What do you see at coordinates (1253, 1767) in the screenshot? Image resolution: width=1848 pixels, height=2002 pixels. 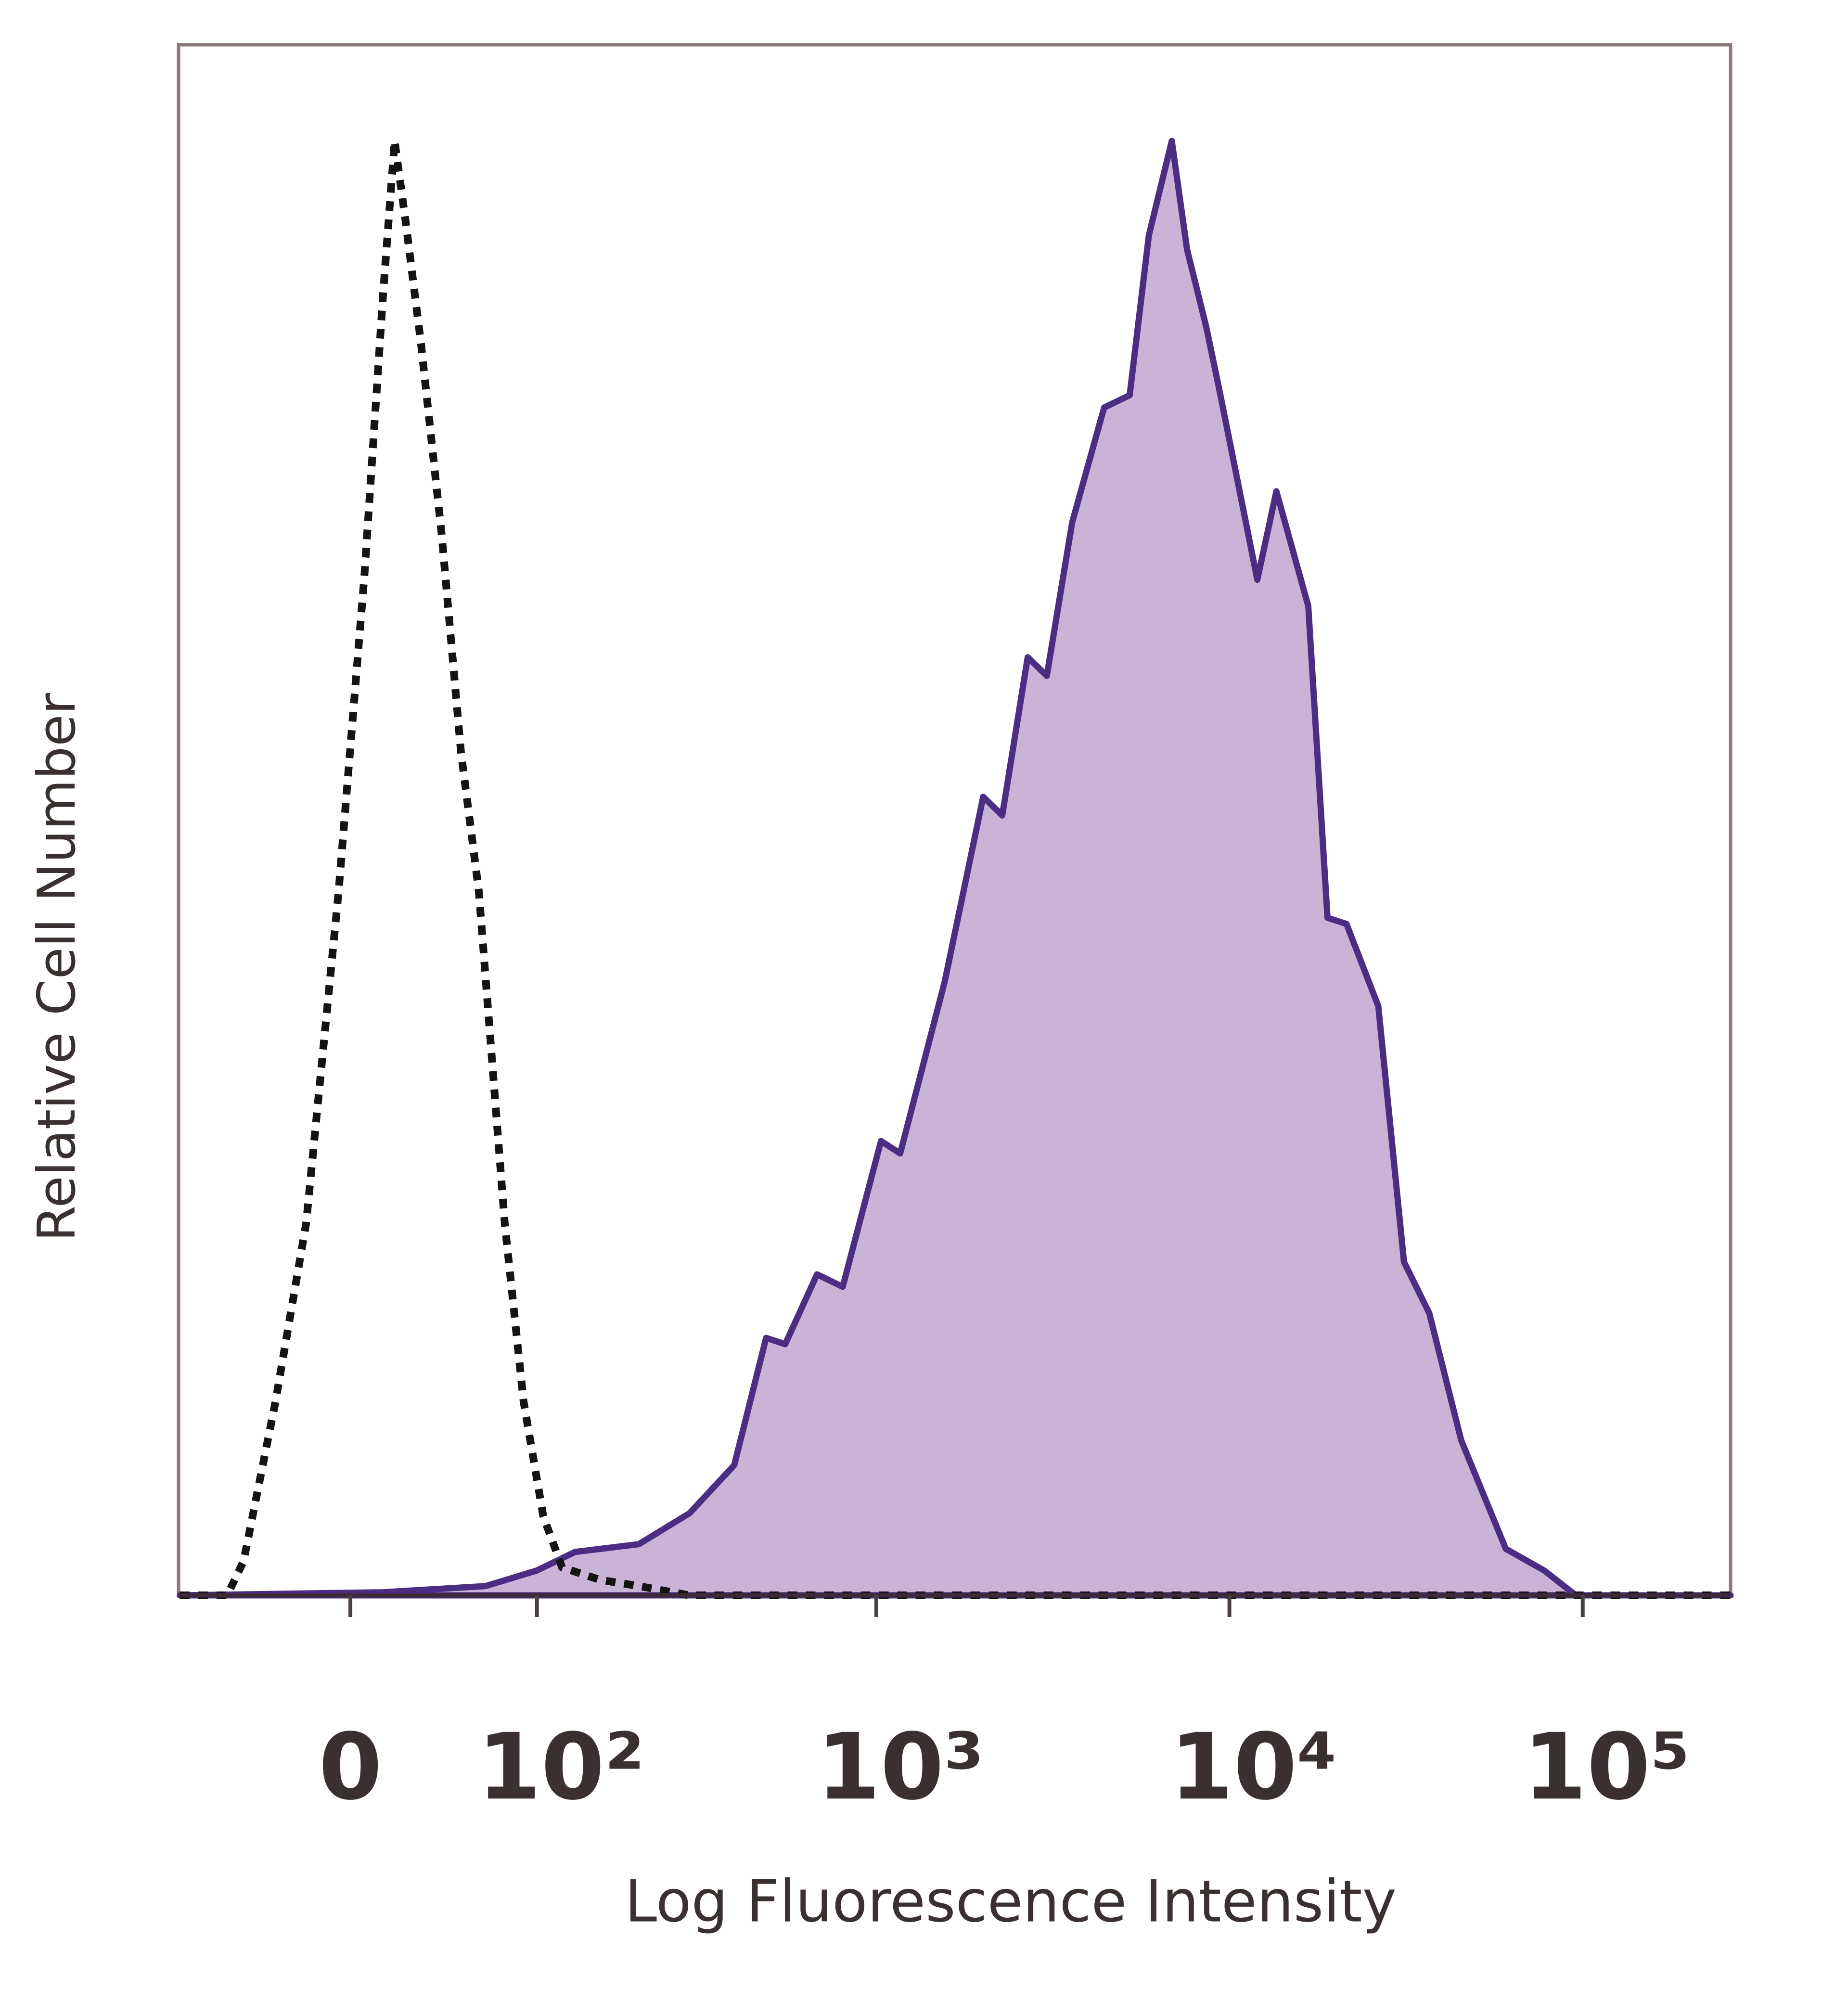 I see `x-tick-label: 10⁴` at bounding box center [1253, 1767].